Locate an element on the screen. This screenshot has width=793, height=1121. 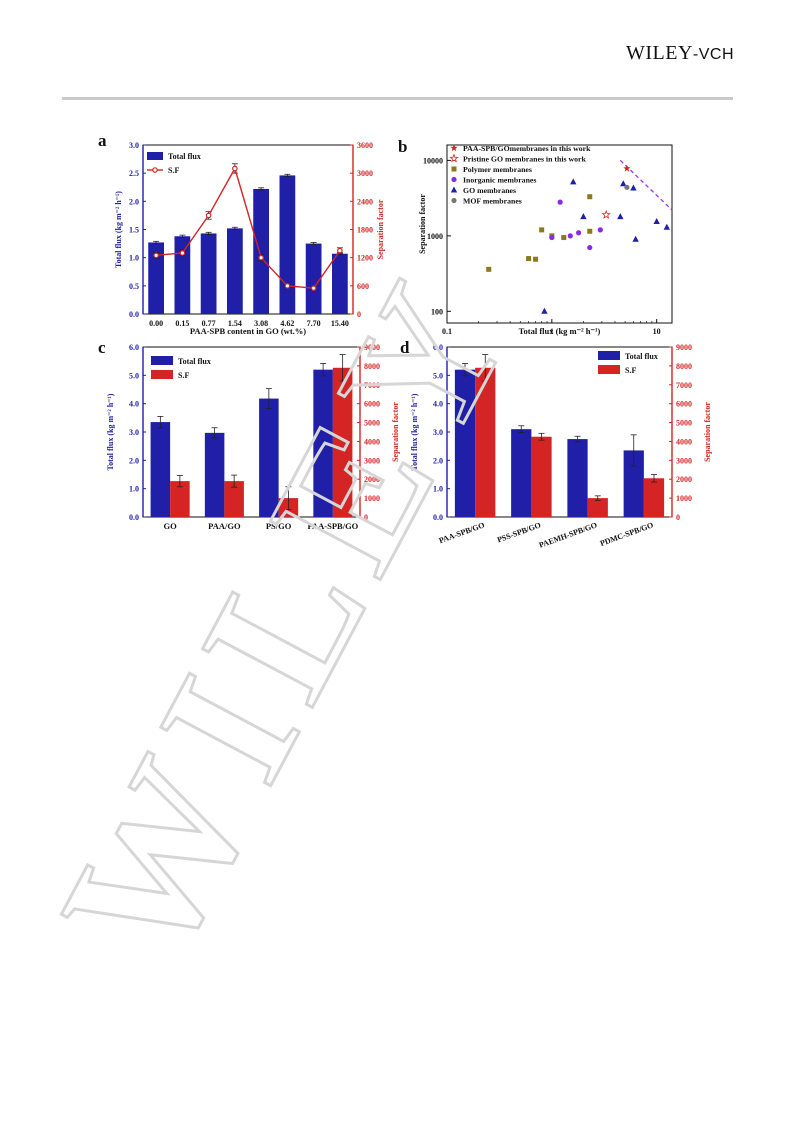
panel-b-letter: b is located at coordinates (402, 146).